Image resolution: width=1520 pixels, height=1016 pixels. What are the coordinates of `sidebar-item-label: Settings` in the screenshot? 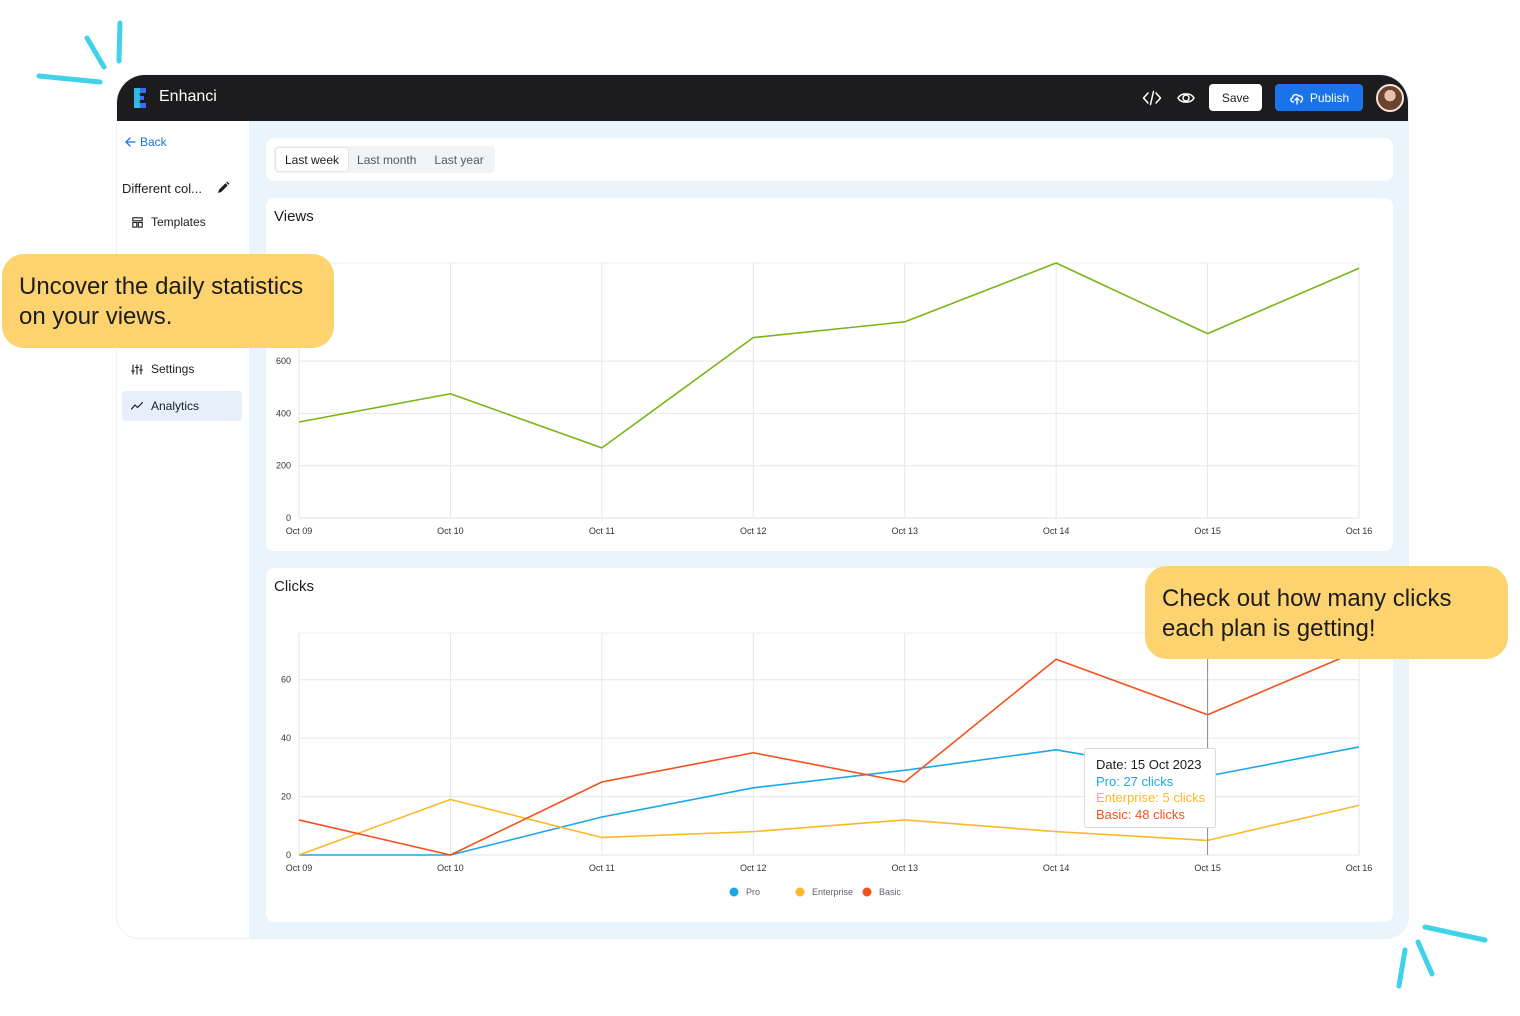 It's located at (173, 369).